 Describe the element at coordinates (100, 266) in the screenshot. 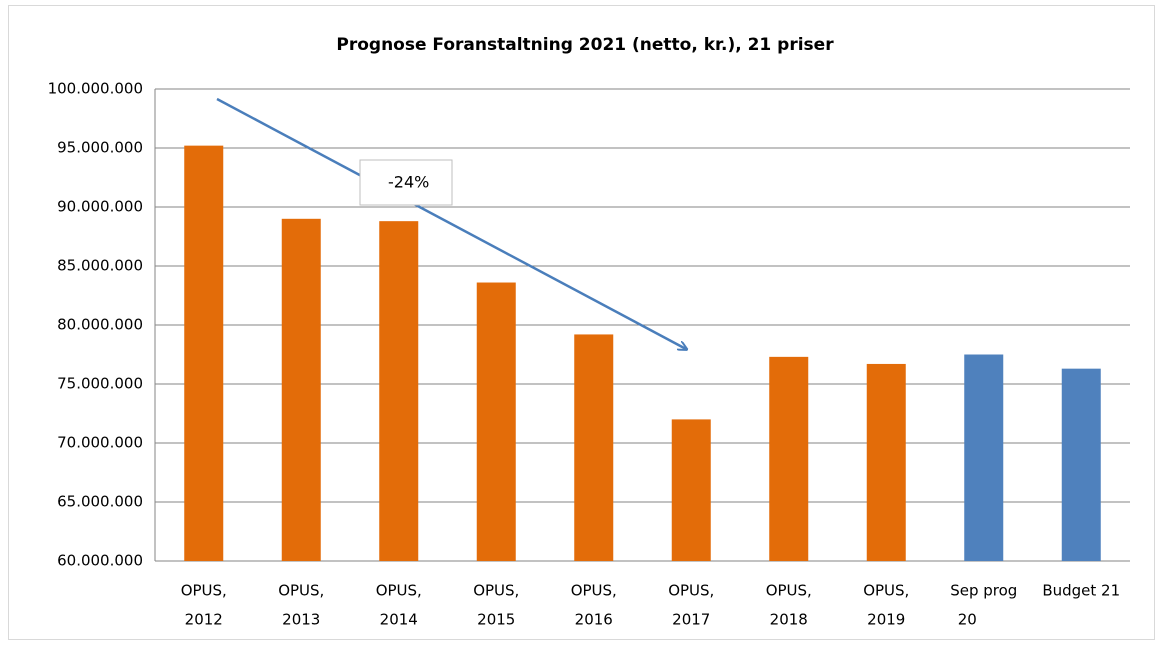

I see `y-tick-label: 85.000.000` at that location.